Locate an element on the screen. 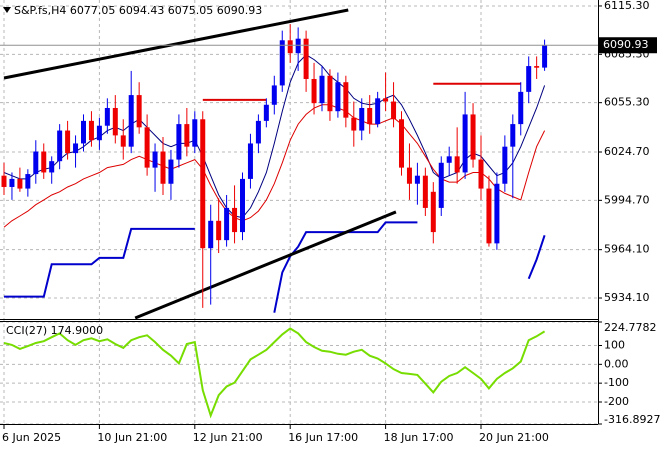 The height and width of the screenshot is (450, 660). last-price-box is located at coordinates (628, 45).